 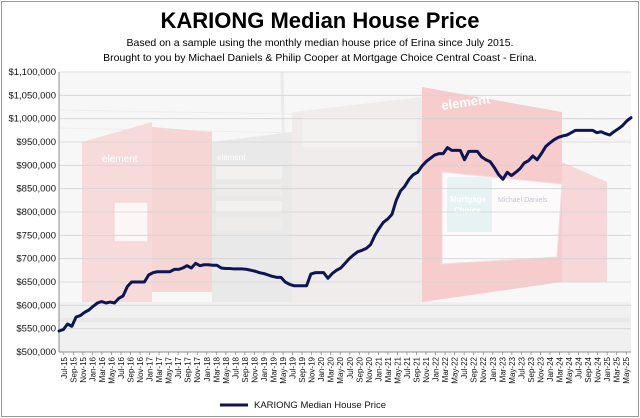 I want to click on y-tick-label: $750,000, so click(x=36, y=235).